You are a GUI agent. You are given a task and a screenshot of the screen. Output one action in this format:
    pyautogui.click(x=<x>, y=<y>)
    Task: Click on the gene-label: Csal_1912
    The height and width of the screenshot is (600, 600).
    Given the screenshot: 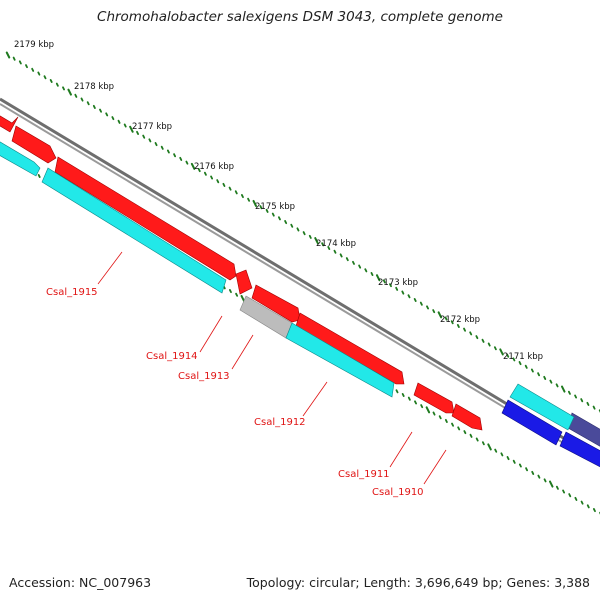 What is the action you would take?
    pyautogui.click(x=280, y=422)
    